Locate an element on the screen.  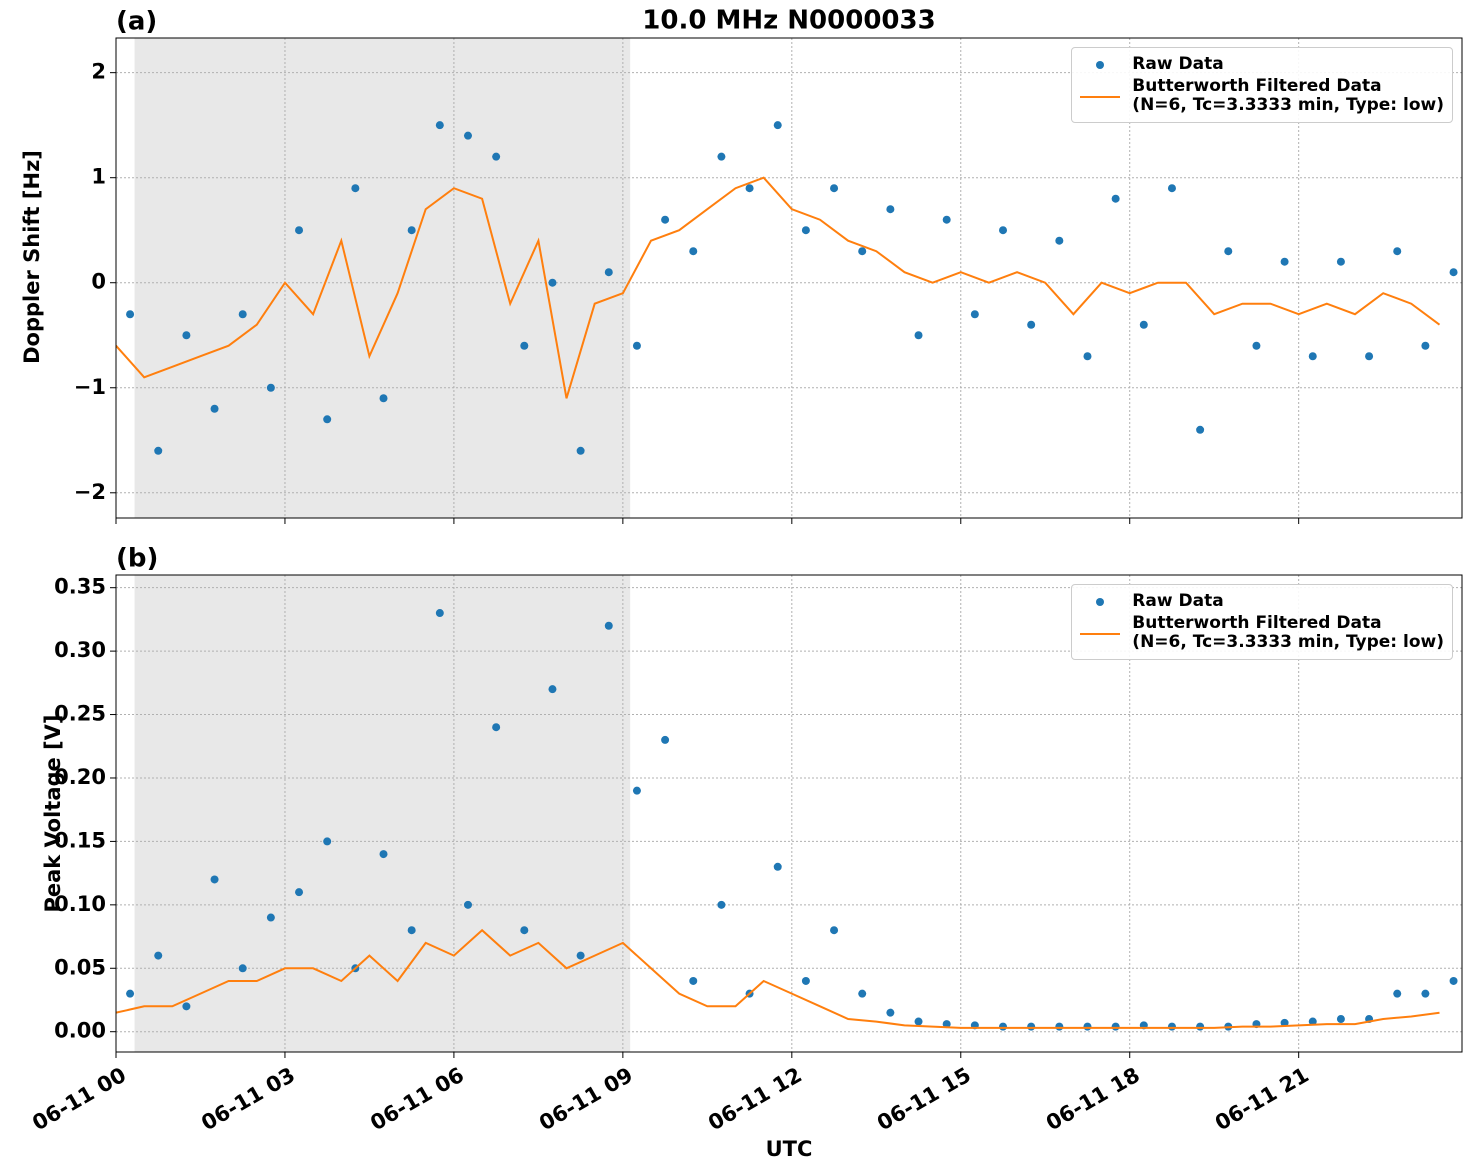
y-tick-label: 0.30 is located at coordinates (80, 650).